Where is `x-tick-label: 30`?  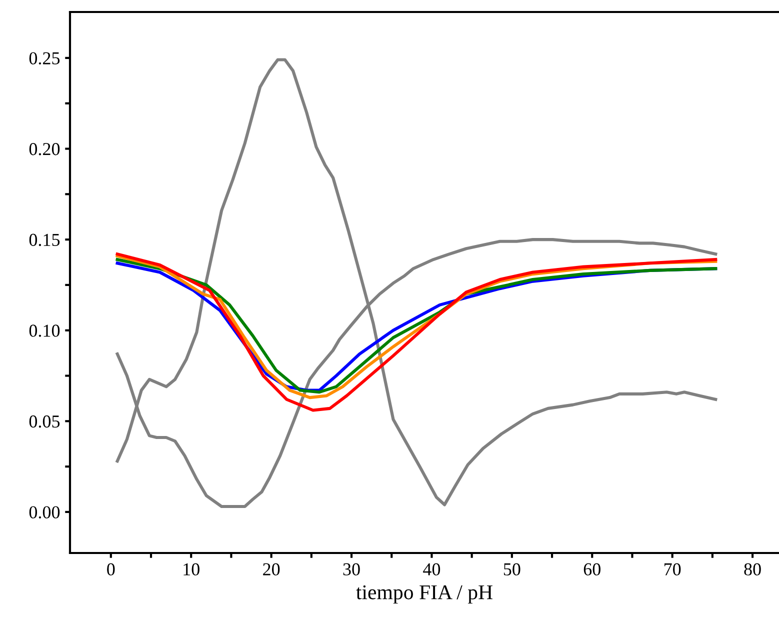 x-tick-label: 30 is located at coordinates (351, 569).